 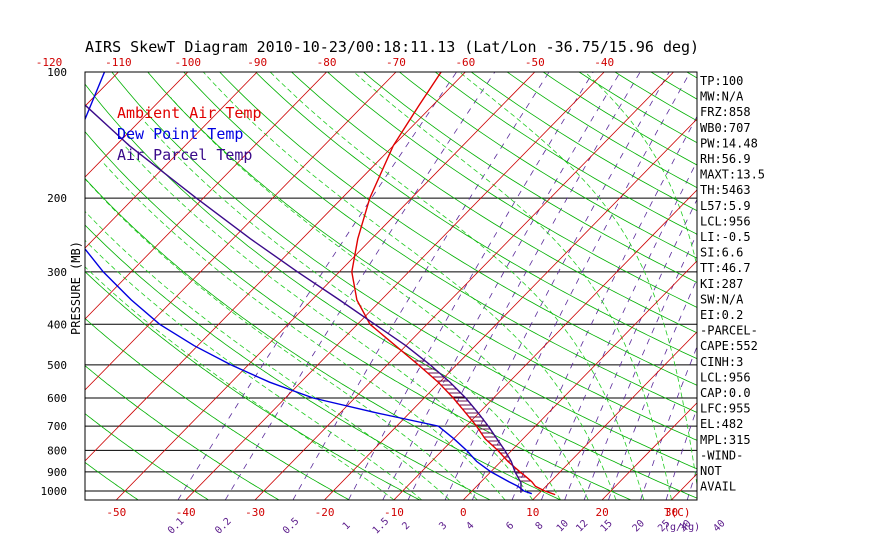 What do you see at coordinates (729, 143) in the screenshot?
I see `index-item-4: PW:14.48` at bounding box center [729, 143].